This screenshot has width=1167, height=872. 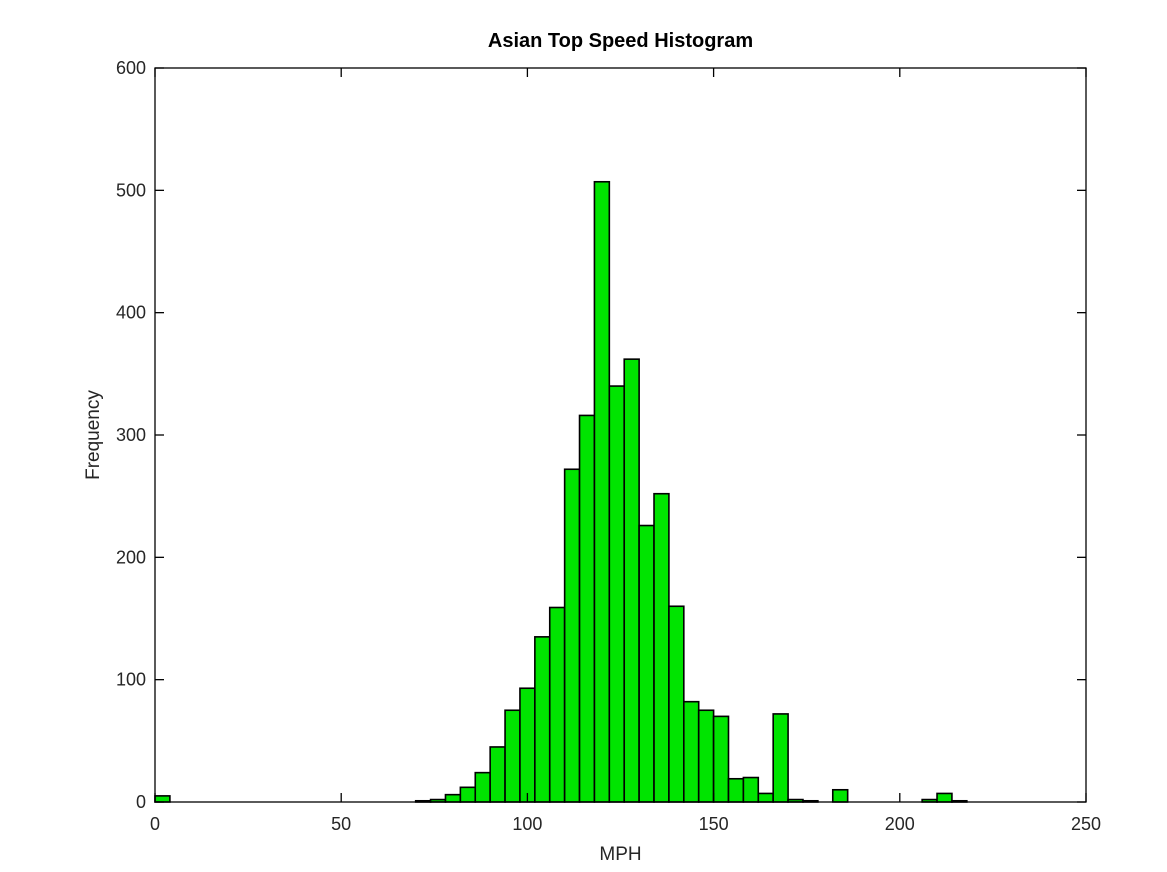 What do you see at coordinates (155, 824) in the screenshot?
I see `x-tick-label: 0` at bounding box center [155, 824].